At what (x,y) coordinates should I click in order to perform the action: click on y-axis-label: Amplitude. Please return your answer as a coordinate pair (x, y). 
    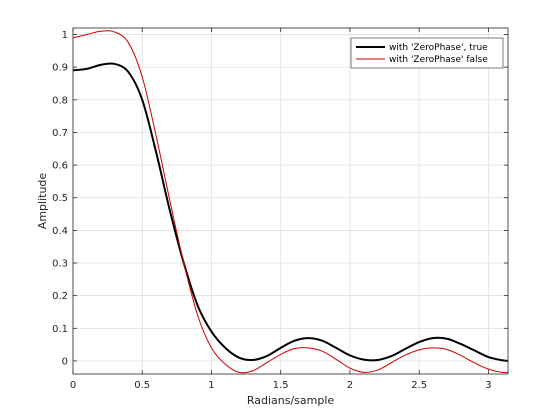
    Looking at the image, I should click on (42, 201).